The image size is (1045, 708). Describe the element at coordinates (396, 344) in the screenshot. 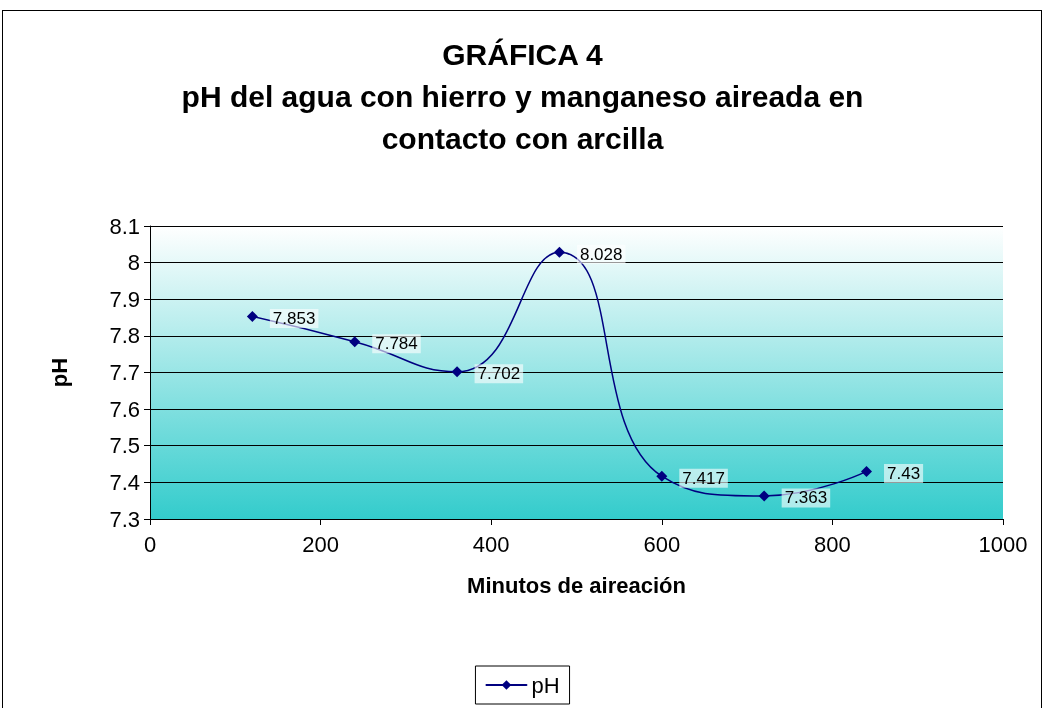

I see `data-label: 7.784` at that location.